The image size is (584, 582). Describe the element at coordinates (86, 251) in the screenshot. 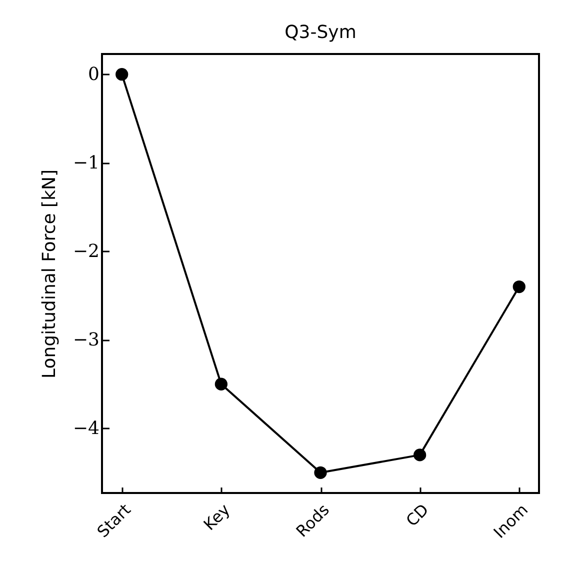

I see `y-tick-label: −2` at that location.